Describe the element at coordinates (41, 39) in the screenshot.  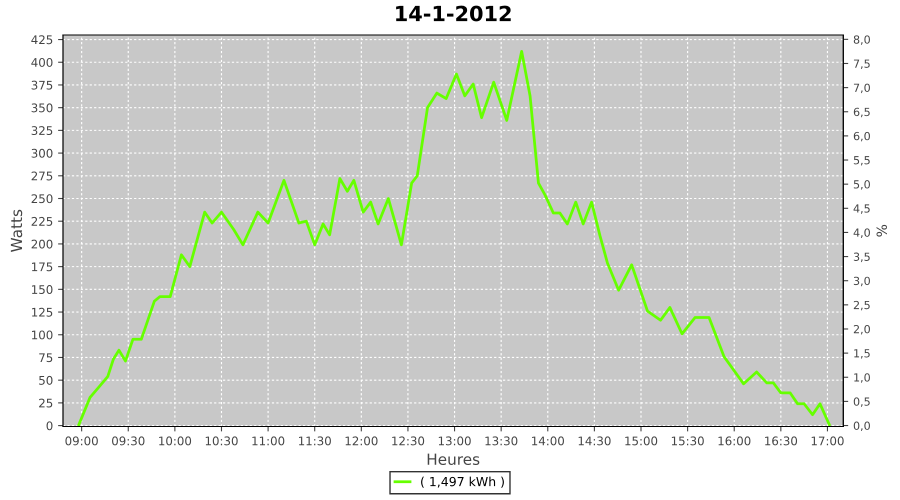
I see `y-tick-label: 425` at that location.